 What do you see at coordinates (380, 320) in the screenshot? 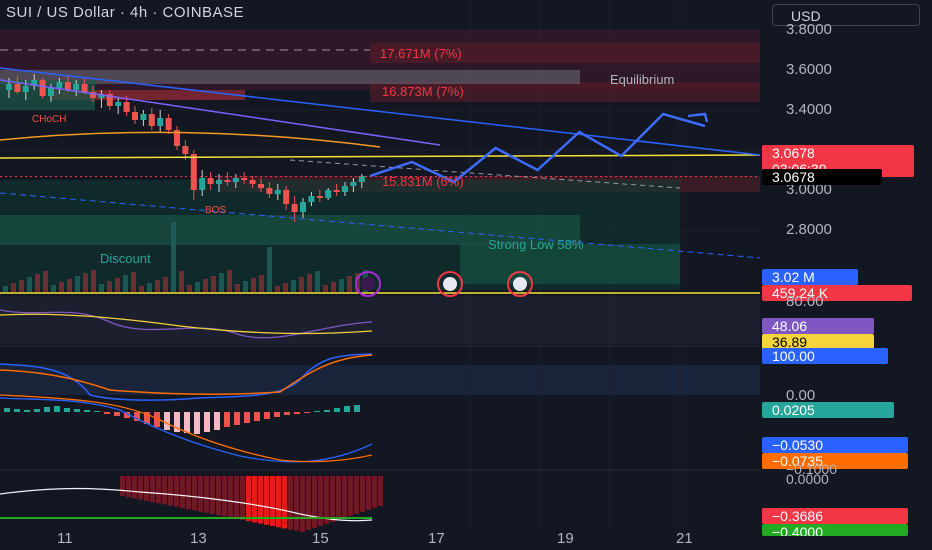
I see `rsi-pane-bg` at bounding box center [380, 320].